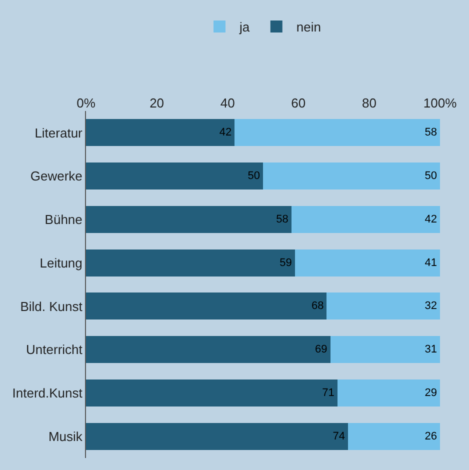  I want to click on x-tick-label: 0%, so click(86, 102).